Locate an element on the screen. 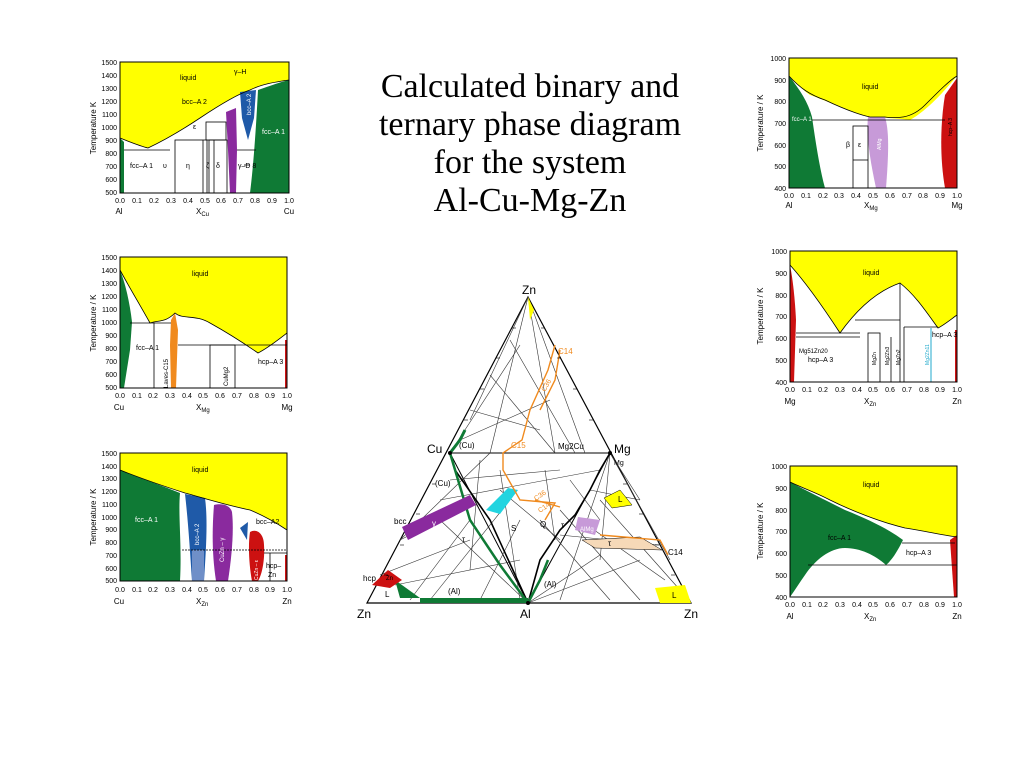 The image size is (1024, 768). liquid-region is located at coordinates (873, 89).